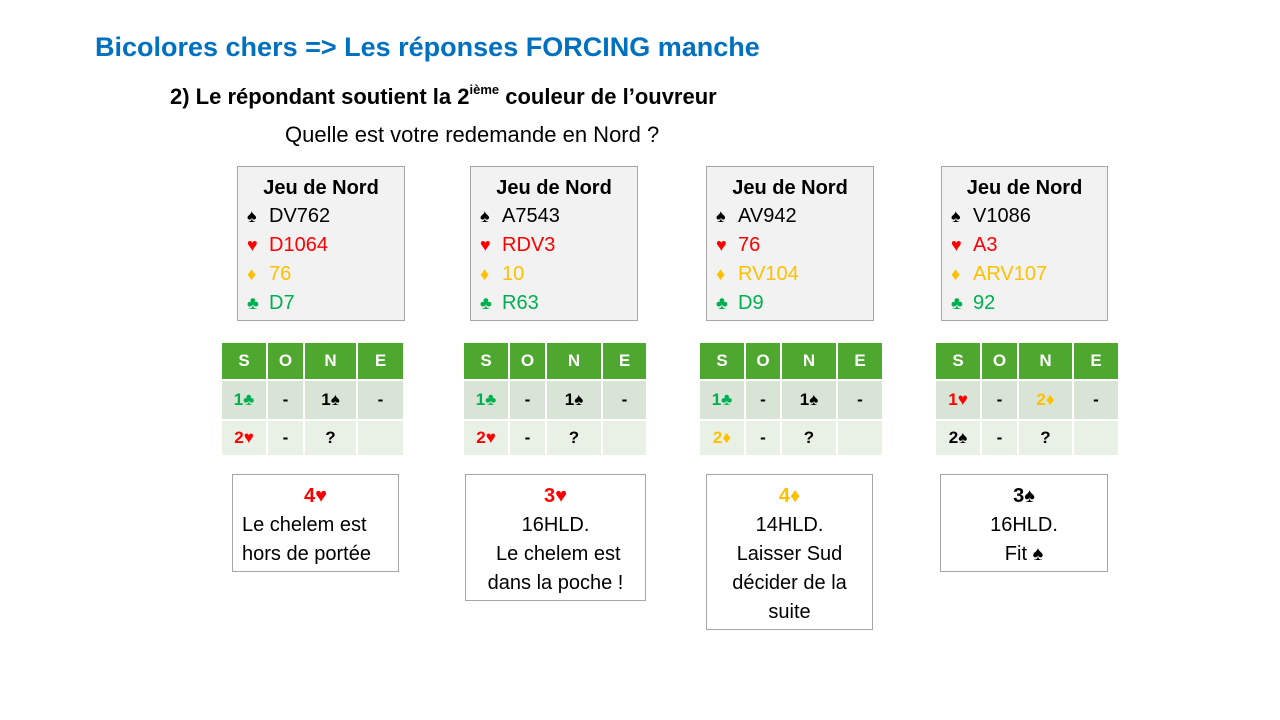 The height and width of the screenshot is (720, 1280). I want to click on answer-line: 16HLD., so click(1024, 525).